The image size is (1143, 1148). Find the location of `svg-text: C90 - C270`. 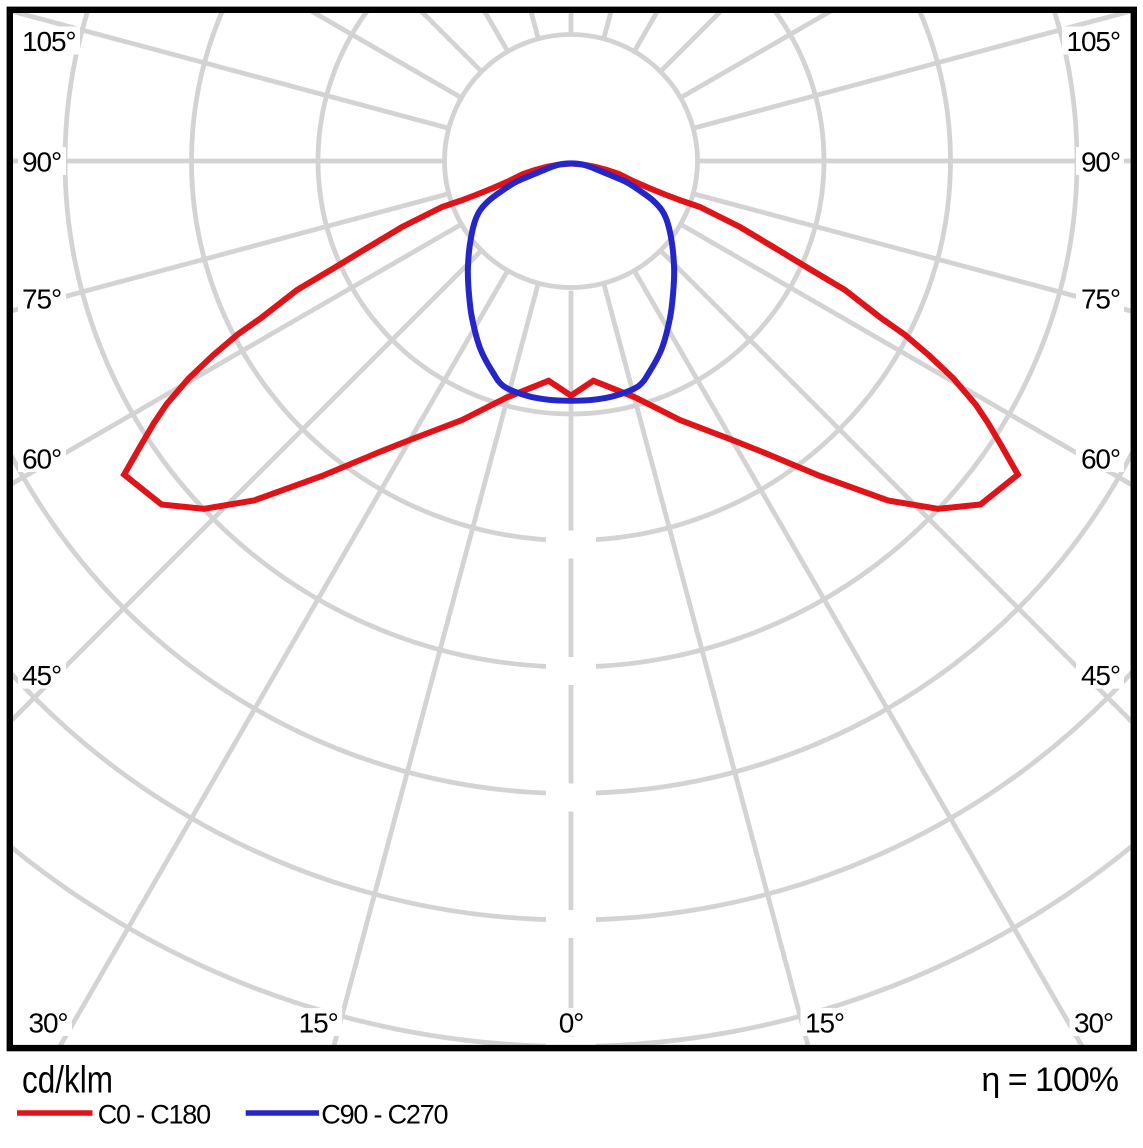

svg-text: C90 - C270 is located at coordinates (384, 1115).